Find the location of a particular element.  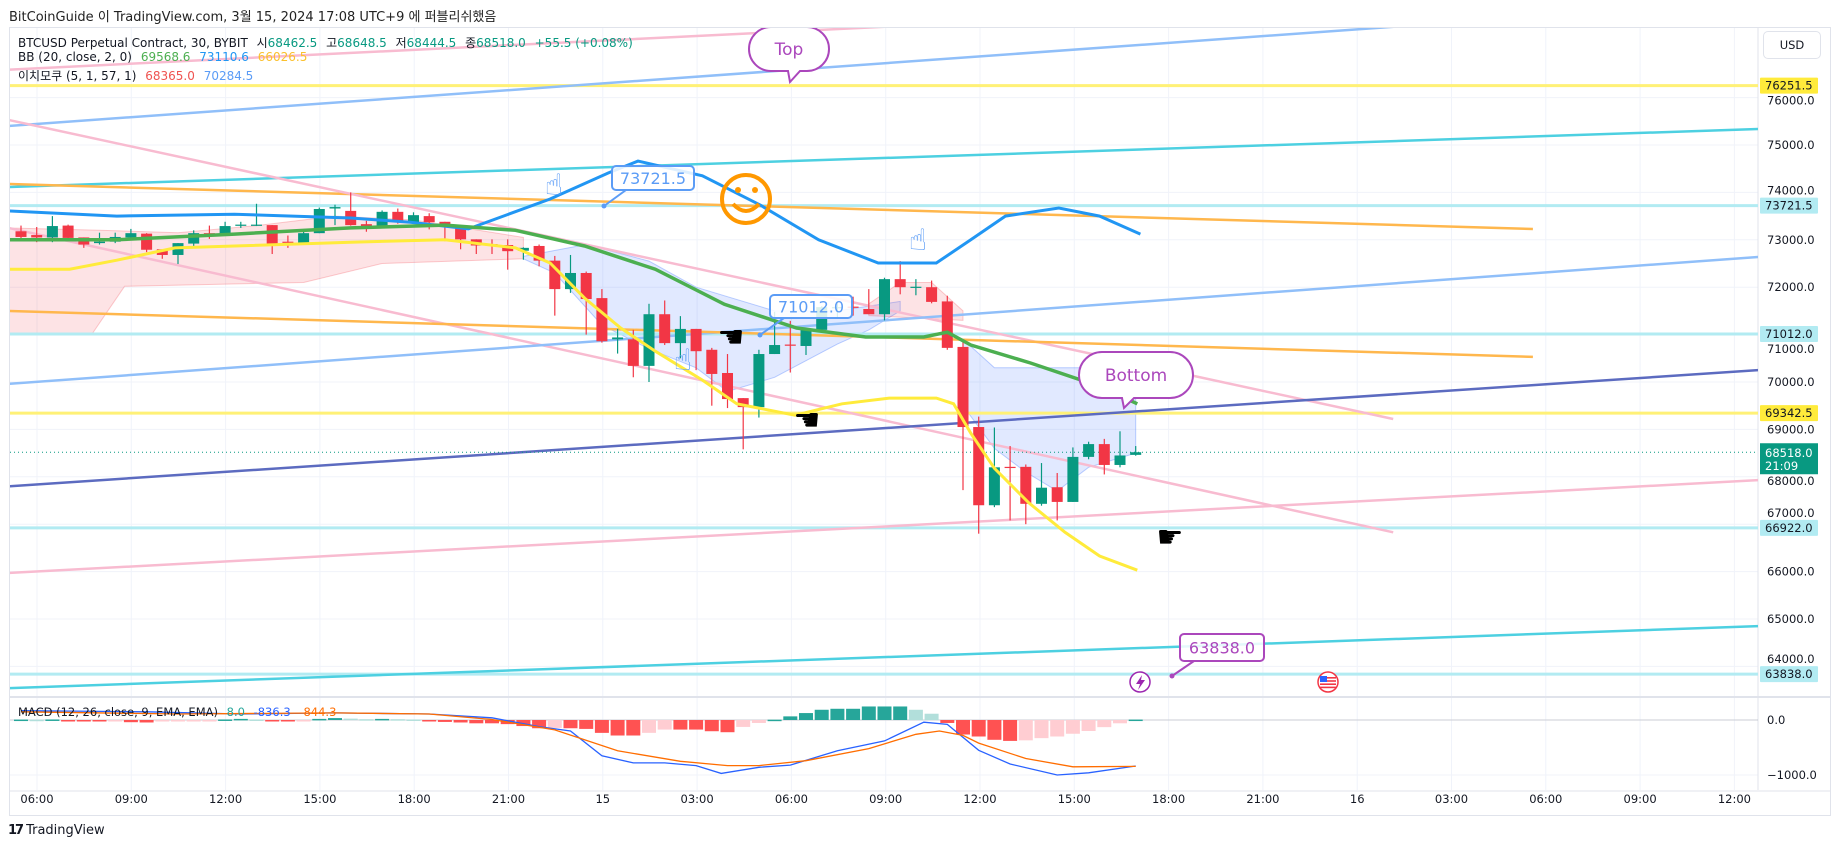

top-callout: Top is located at coordinates (789, 56).